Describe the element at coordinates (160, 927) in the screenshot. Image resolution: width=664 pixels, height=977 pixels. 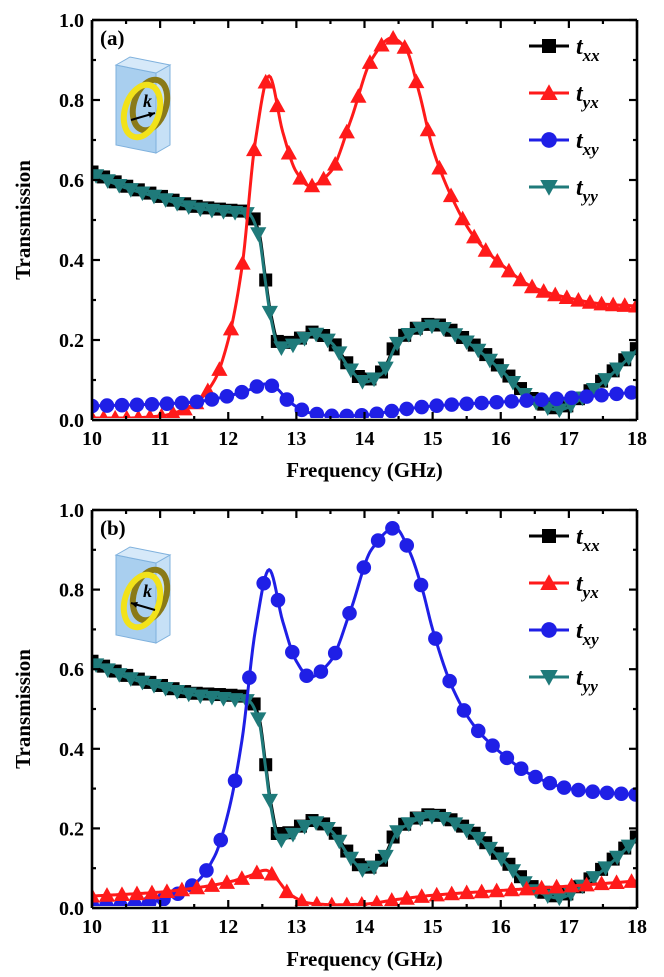
I see `x-tick-label: 11` at that location.